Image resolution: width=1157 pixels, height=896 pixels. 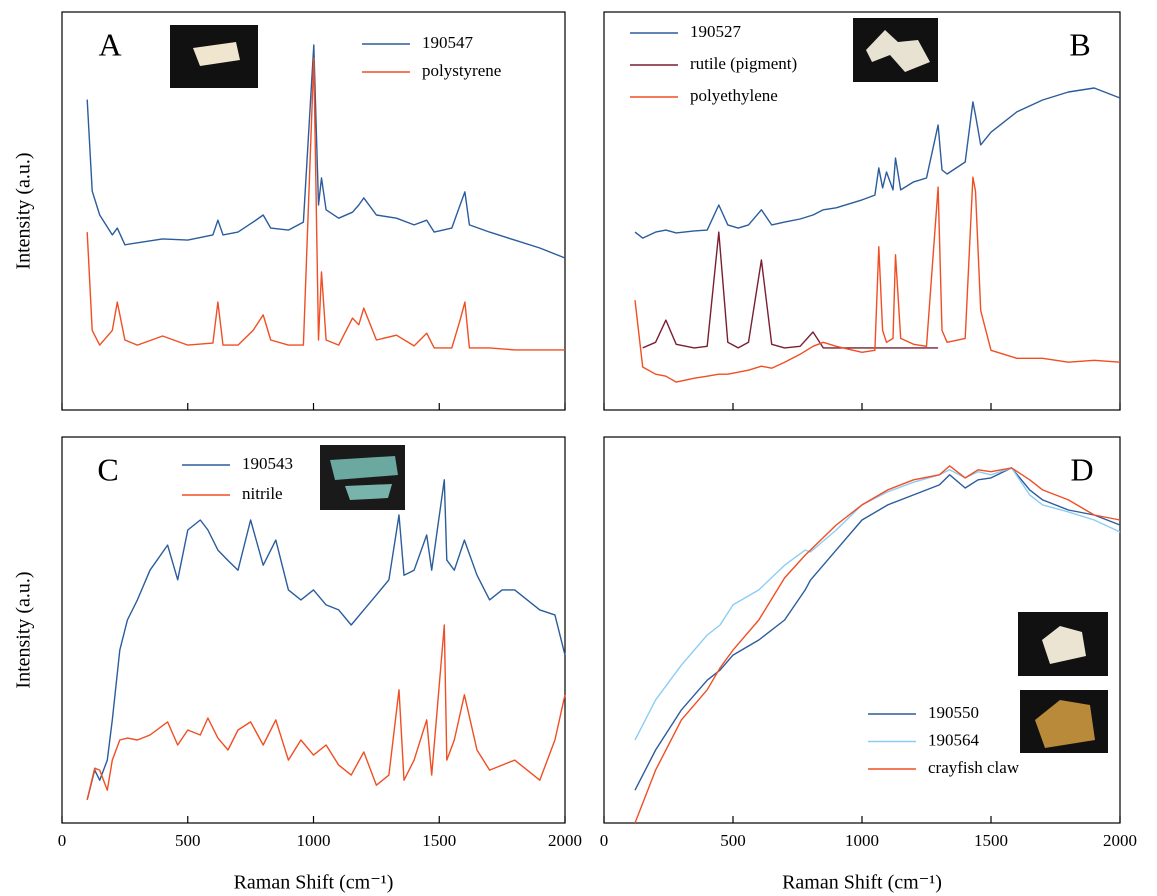 What do you see at coordinates (109, 44) in the screenshot?
I see `panel-letter: A` at bounding box center [109, 44].